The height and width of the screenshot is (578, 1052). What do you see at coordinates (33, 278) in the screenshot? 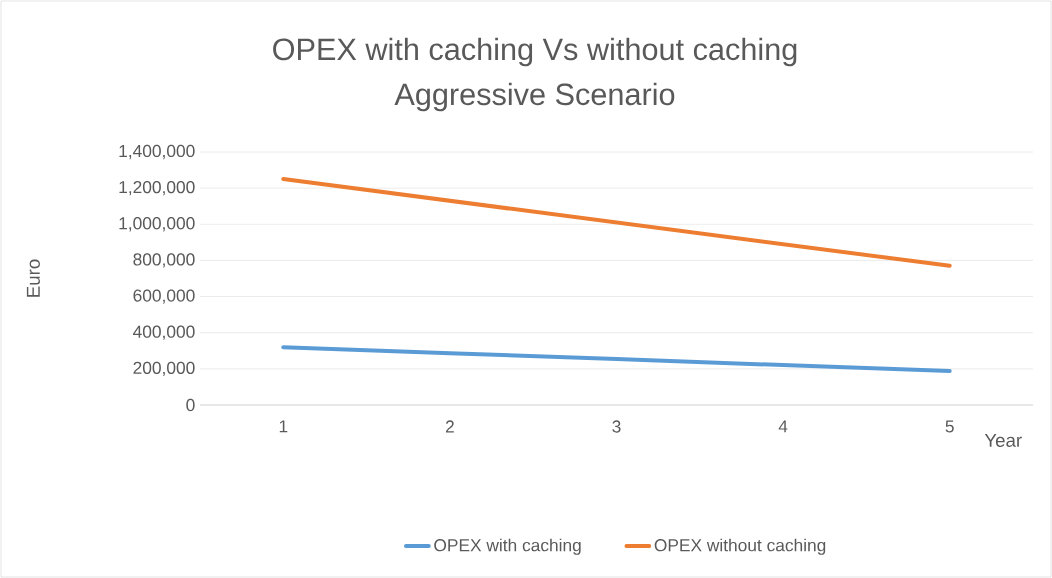
I see `y-axis-title: Euro` at bounding box center [33, 278].